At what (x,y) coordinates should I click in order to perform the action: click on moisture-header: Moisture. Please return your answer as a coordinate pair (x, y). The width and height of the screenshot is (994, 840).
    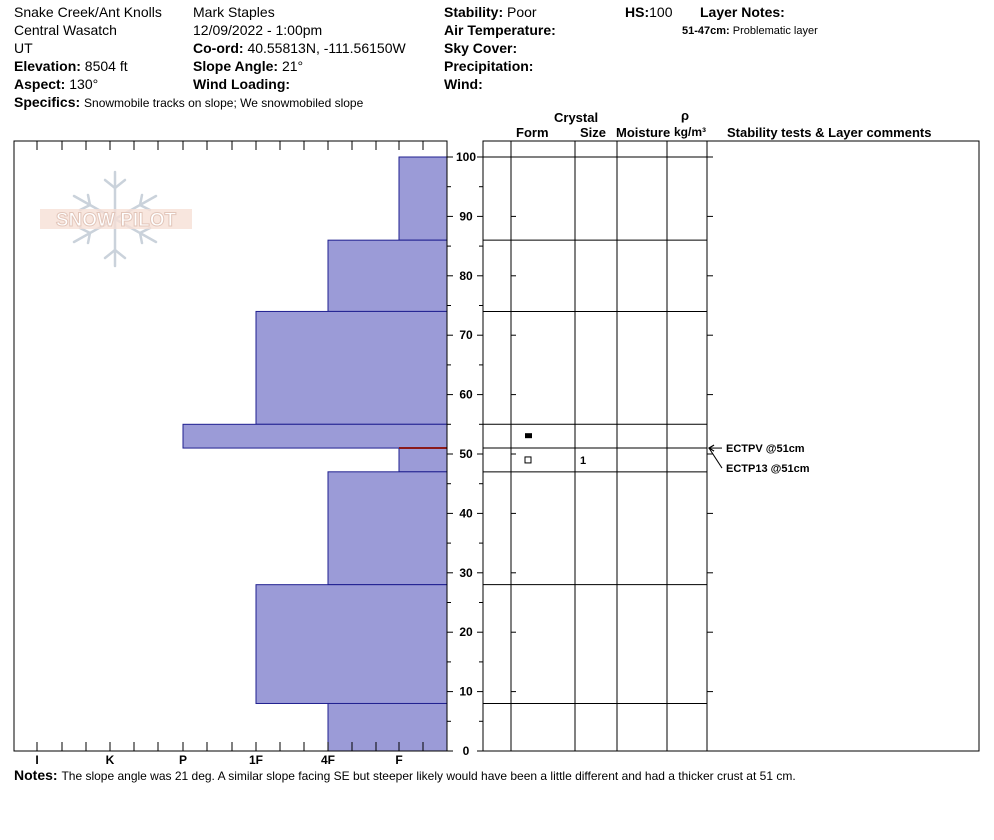
    Looking at the image, I should click on (643, 132).